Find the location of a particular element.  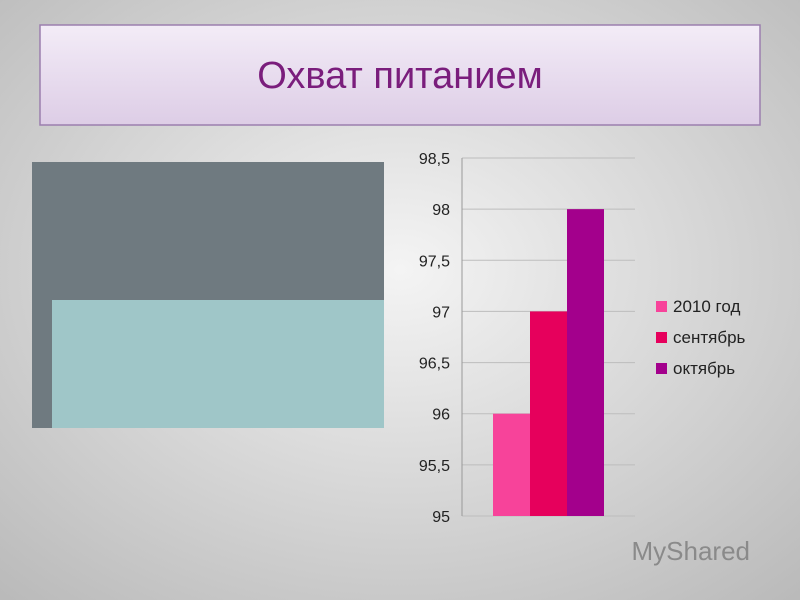

y-tick-label: 98,5 is located at coordinates (434, 159).